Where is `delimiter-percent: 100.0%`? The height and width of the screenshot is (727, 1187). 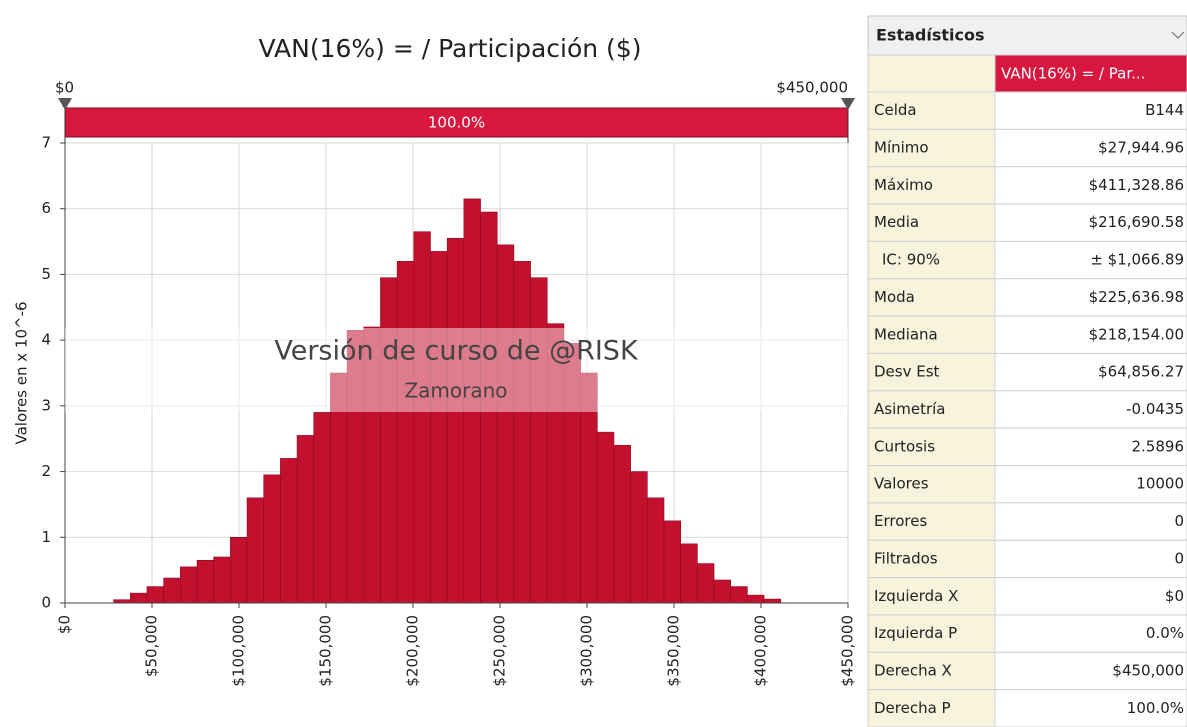 delimiter-percent: 100.0% is located at coordinates (456, 123).